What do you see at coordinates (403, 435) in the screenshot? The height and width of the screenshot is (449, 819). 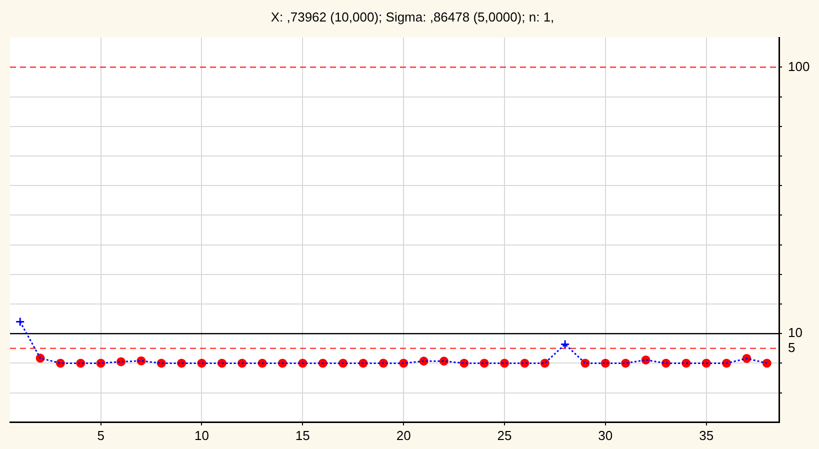 I see `x-tick-label: 20` at bounding box center [403, 435].